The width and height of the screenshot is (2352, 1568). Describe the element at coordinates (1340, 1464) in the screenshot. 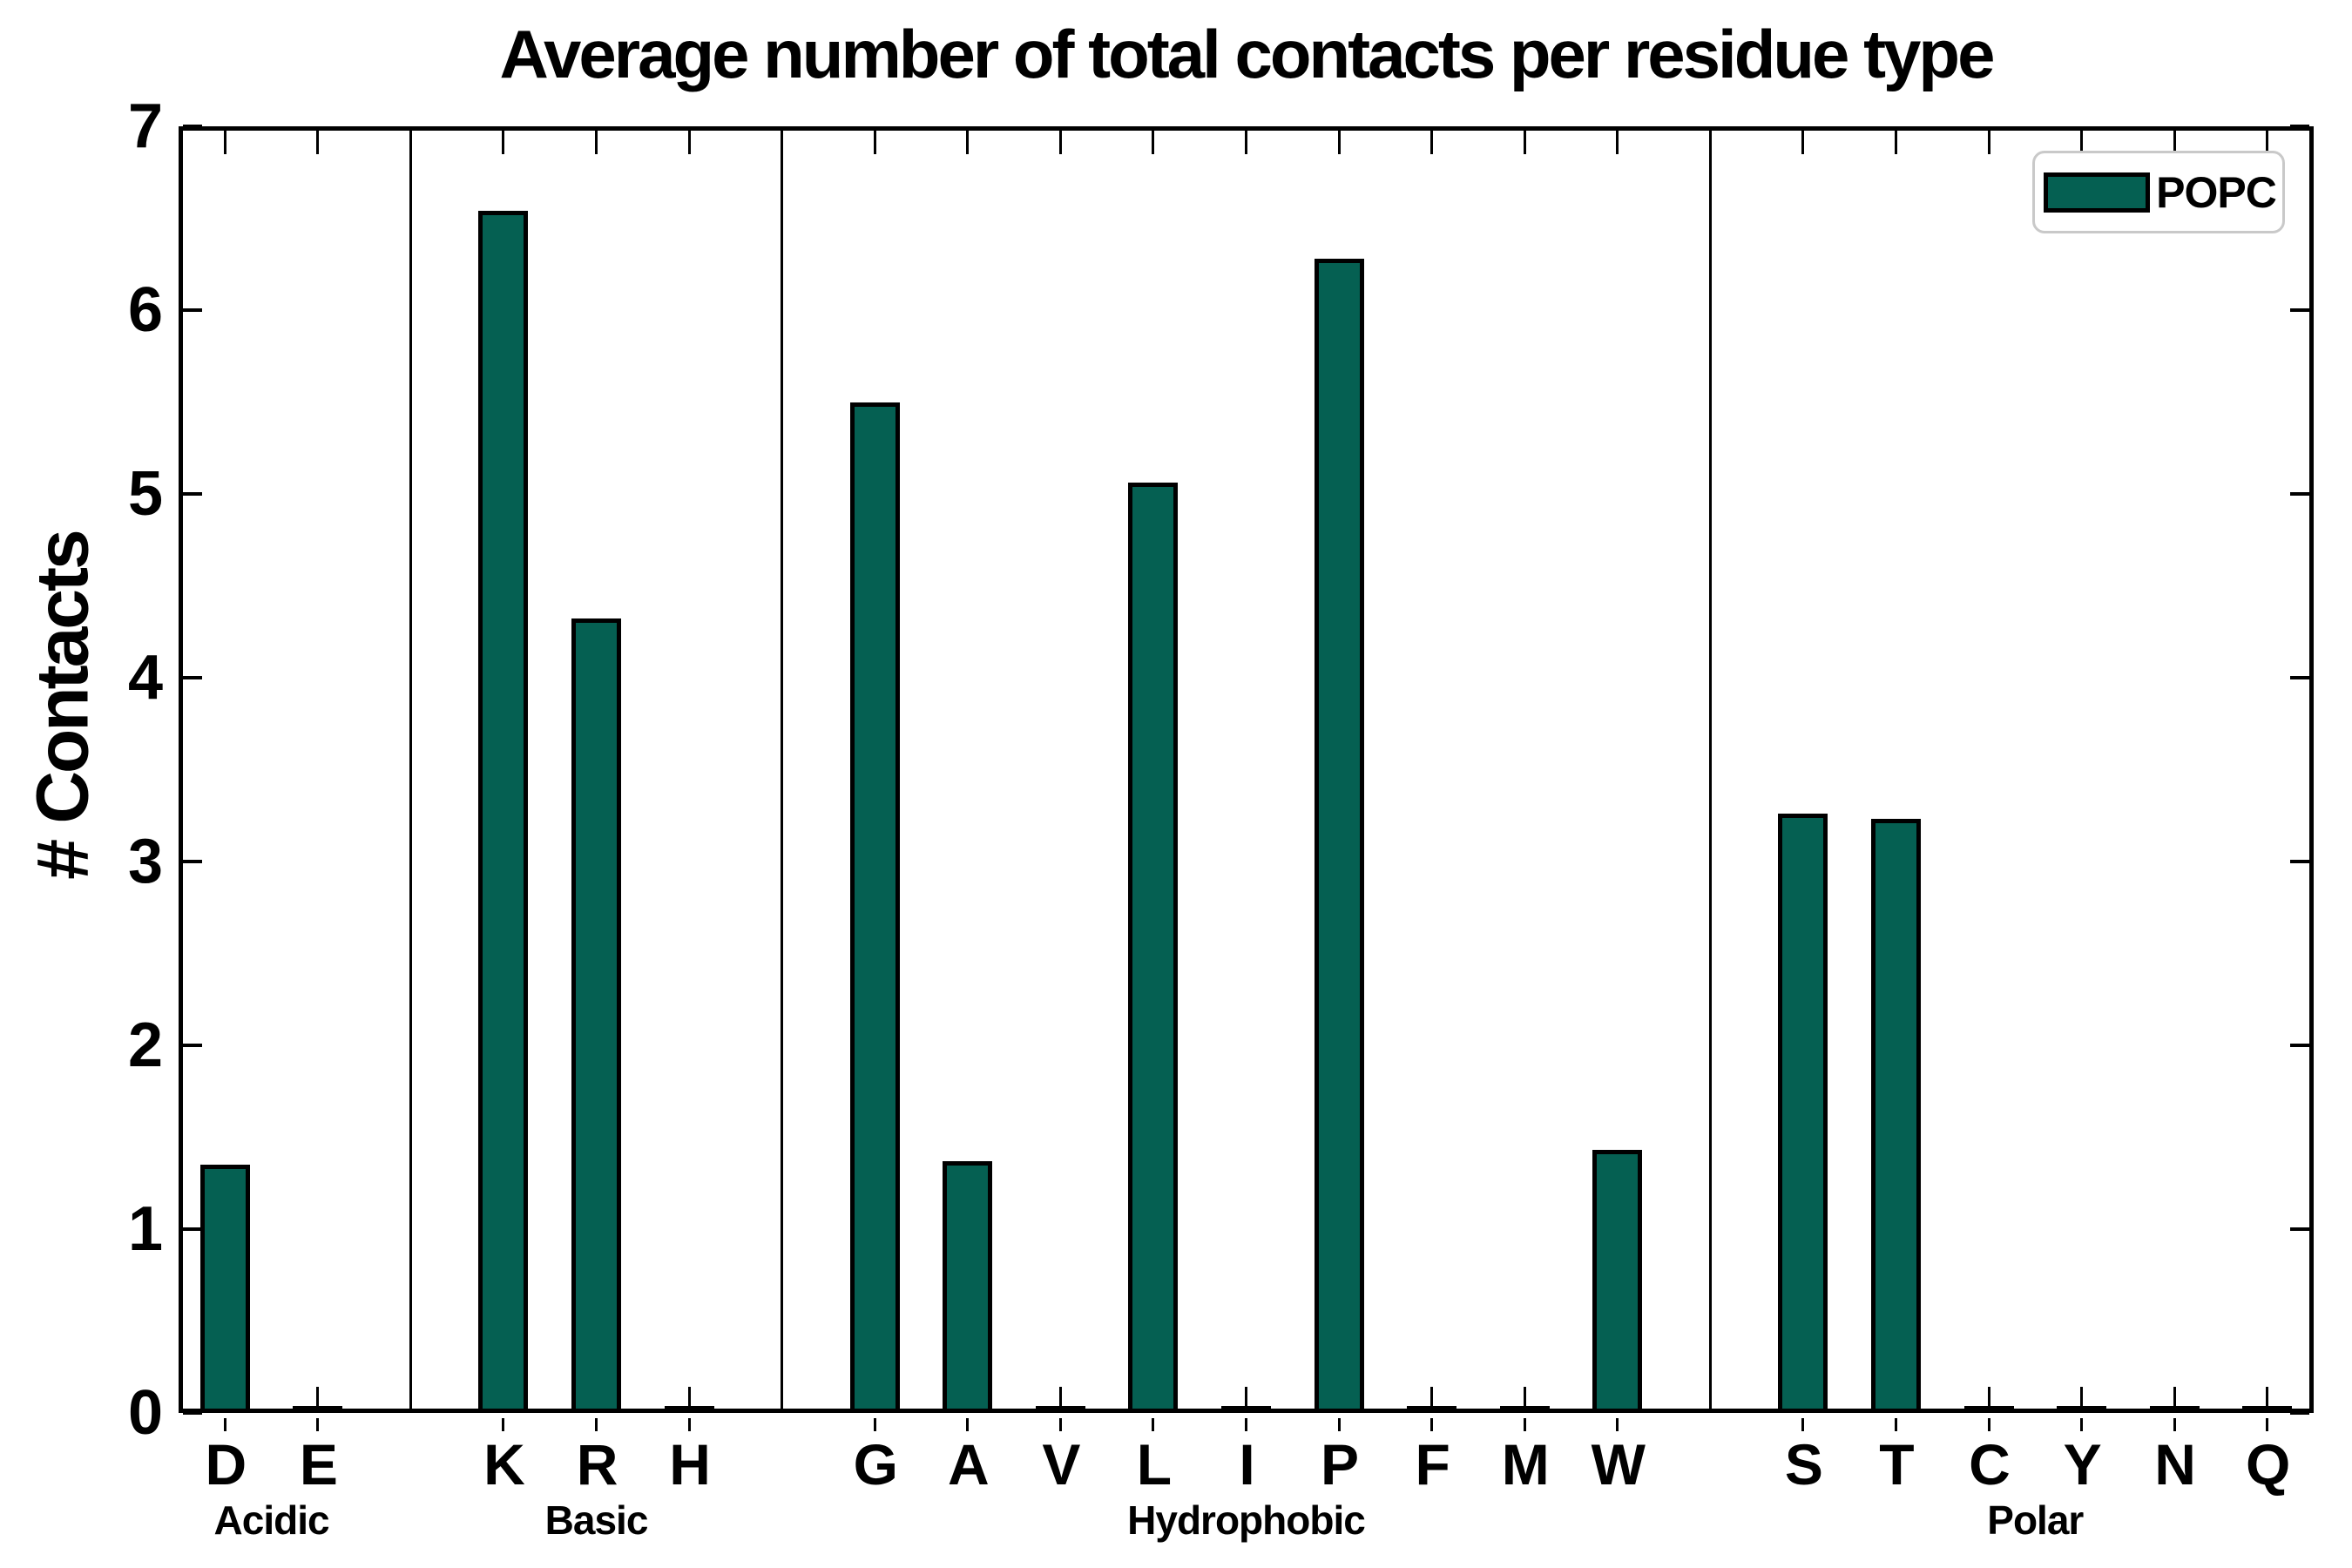

I see `x-tick-label-P: P` at that location.